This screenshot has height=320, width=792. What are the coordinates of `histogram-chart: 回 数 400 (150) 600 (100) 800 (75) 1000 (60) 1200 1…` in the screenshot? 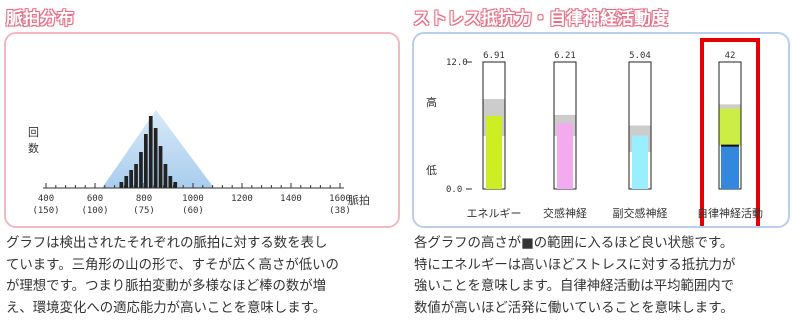 It's located at (199, 163).